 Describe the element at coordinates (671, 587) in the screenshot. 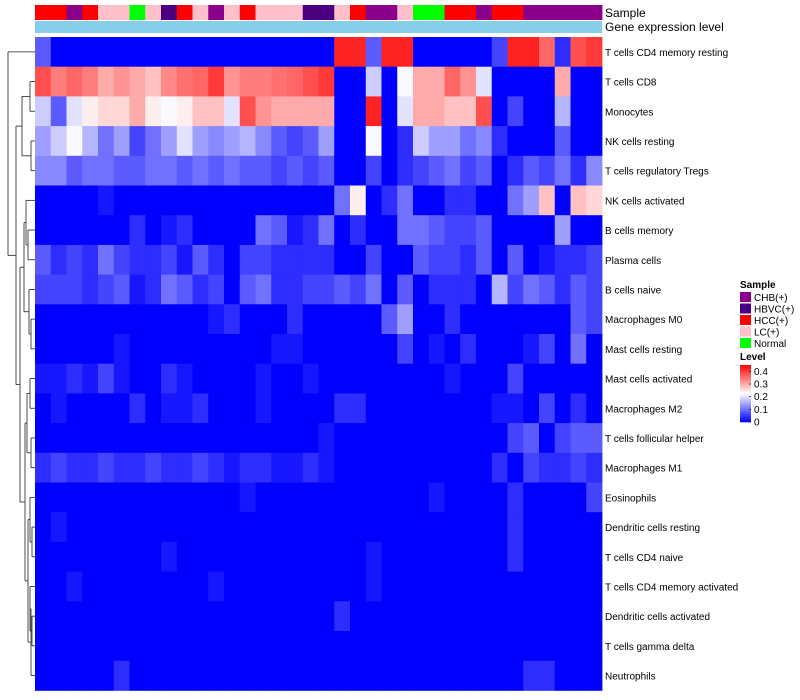

I see `row-label: T cells CD4 memory activated` at that location.